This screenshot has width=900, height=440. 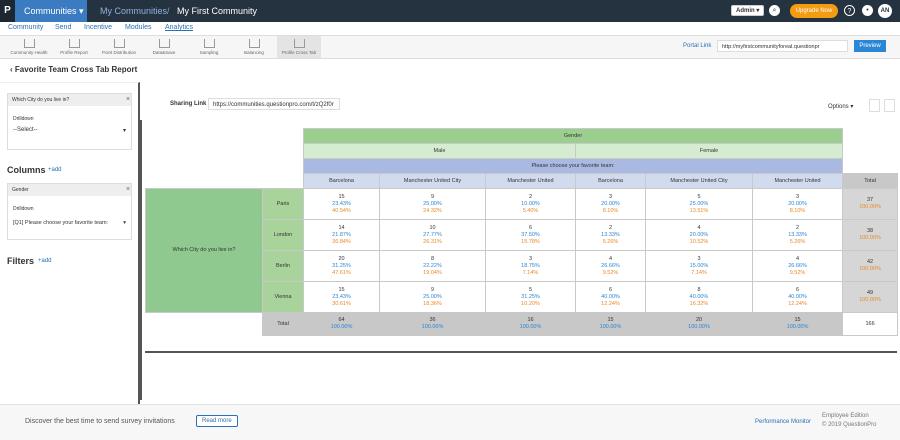 What do you see at coordinates (69, 190) in the screenshot?
I see `column-question: Gender` at bounding box center [69, 190].